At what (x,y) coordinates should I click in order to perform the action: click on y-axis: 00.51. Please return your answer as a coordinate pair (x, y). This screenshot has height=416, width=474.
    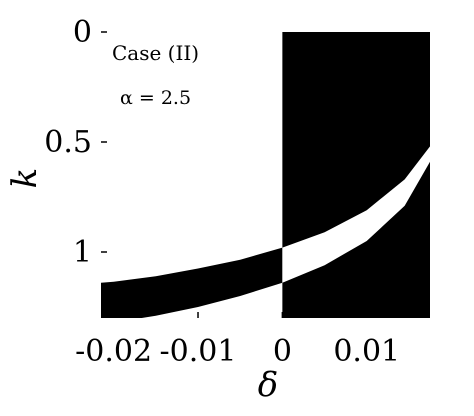
    Looking at the image, I should click on (75, 142).